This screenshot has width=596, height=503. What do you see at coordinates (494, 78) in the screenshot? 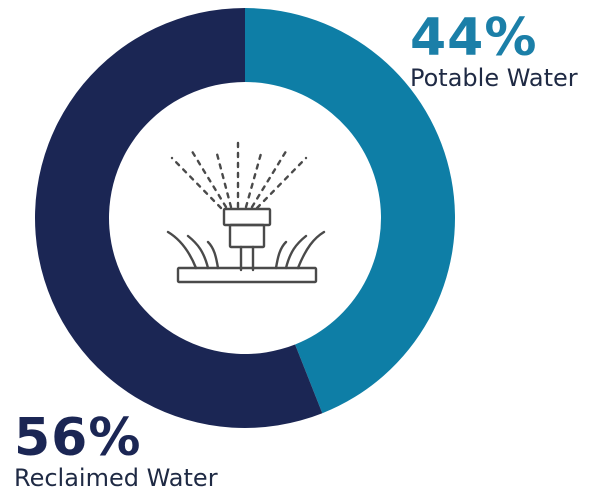
I see `potable-label: Potable Water` at bounding box center [494, 78].